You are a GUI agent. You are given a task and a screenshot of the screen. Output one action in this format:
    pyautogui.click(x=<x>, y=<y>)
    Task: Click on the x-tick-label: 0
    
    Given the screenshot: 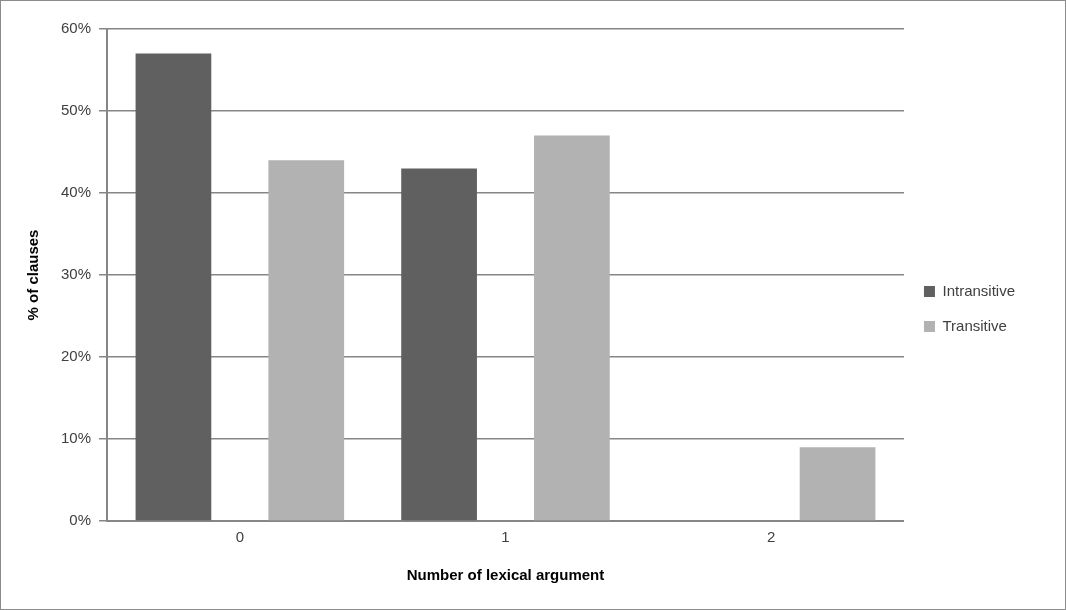 What is the action you would take?
    pyautogui.click(x=240, y=537)
    